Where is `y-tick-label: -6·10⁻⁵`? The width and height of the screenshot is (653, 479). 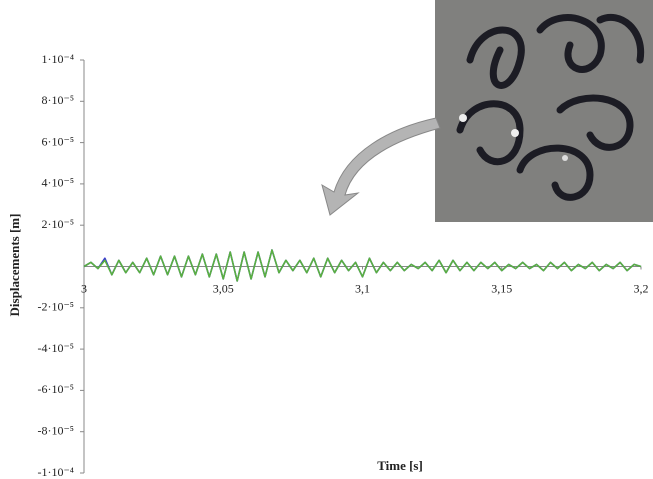
y-tick-label: -6·10⁻⁵ is located at coordinates (55, 389).